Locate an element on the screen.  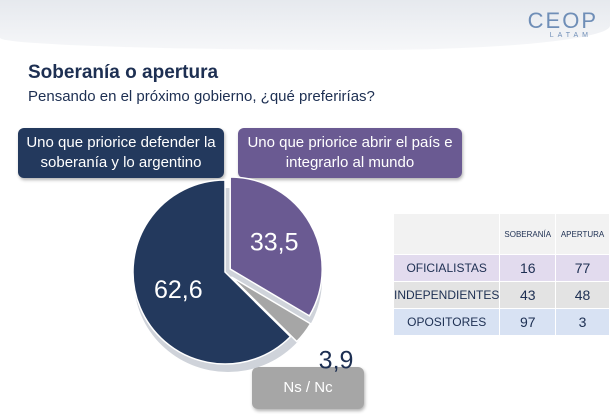
table-header: SOBERANÍA APERTURA is located at coordinates (501, 234).